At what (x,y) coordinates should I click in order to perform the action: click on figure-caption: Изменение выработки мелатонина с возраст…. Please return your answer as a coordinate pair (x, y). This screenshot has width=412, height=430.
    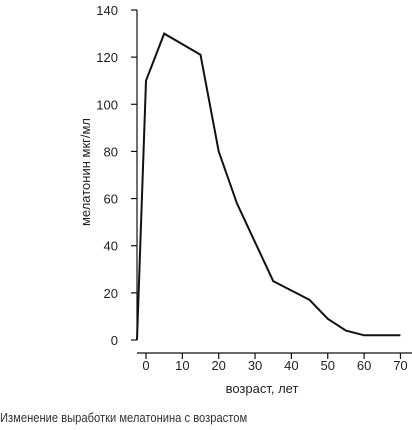
    Looking at the image, I should click on (124, 417).